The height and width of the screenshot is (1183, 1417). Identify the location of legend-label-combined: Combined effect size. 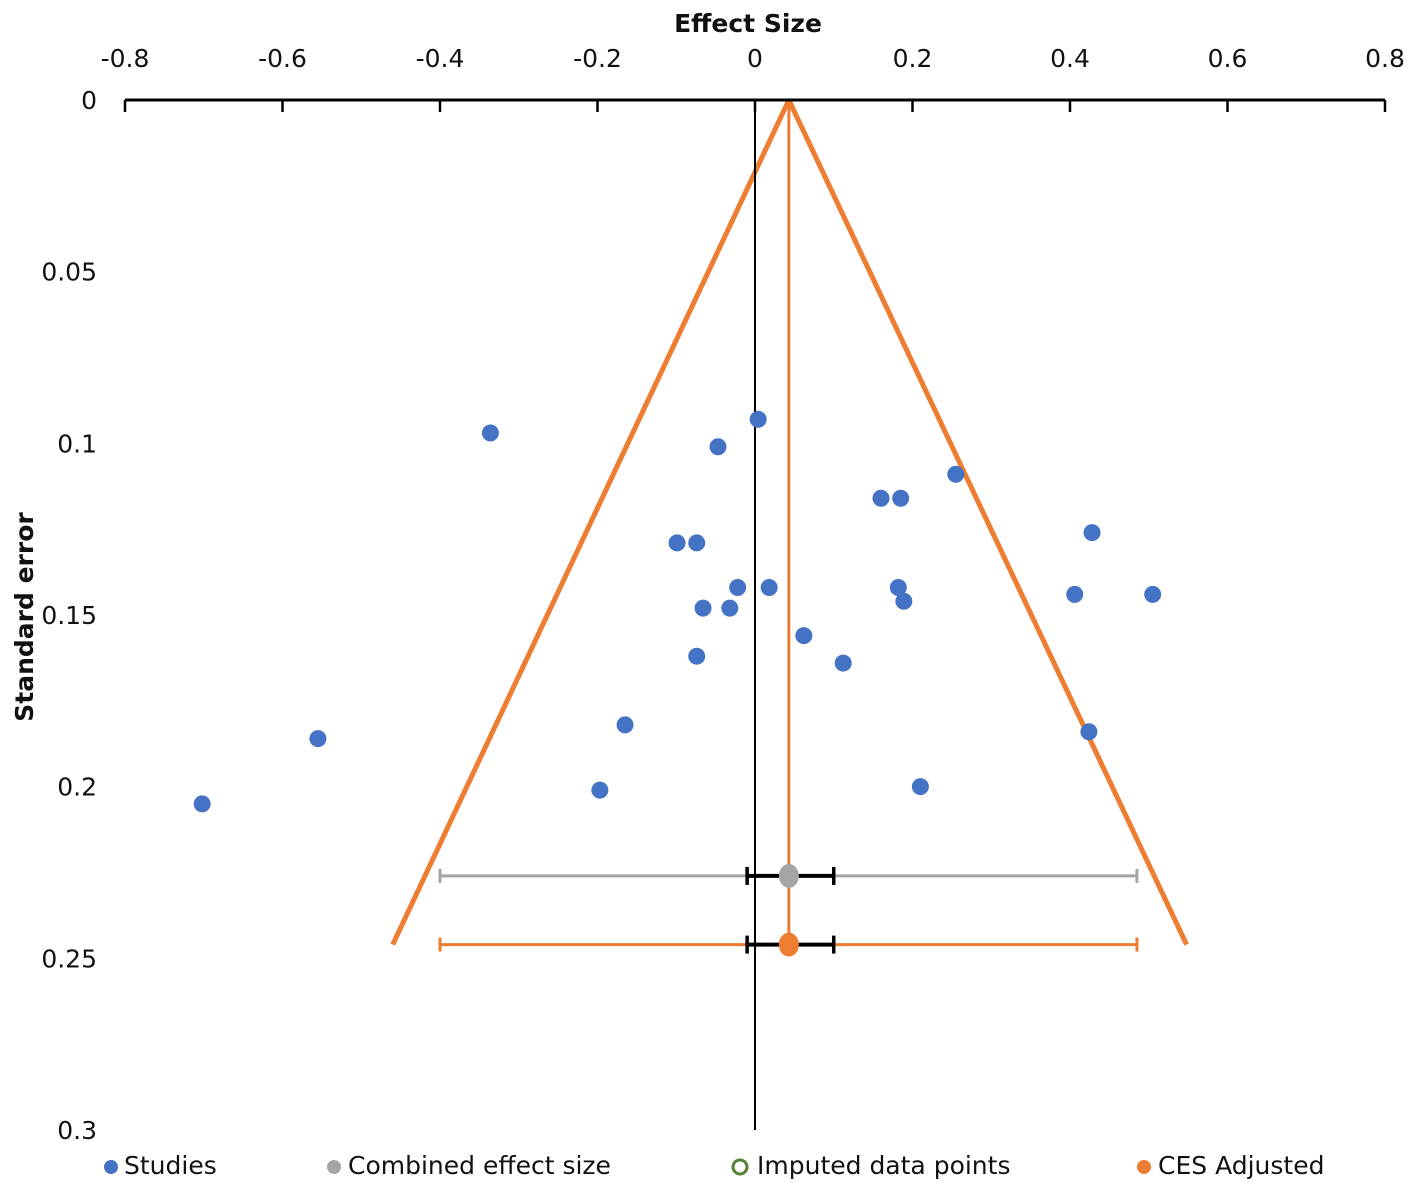
(479, 1165).